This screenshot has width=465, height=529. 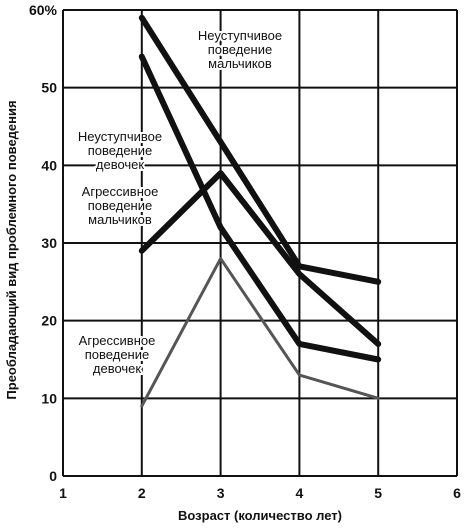 What do you see at coordinates (117, 354) in the screenshot?
I see `series-label-4: поведение` at bounding box center [117, 354].